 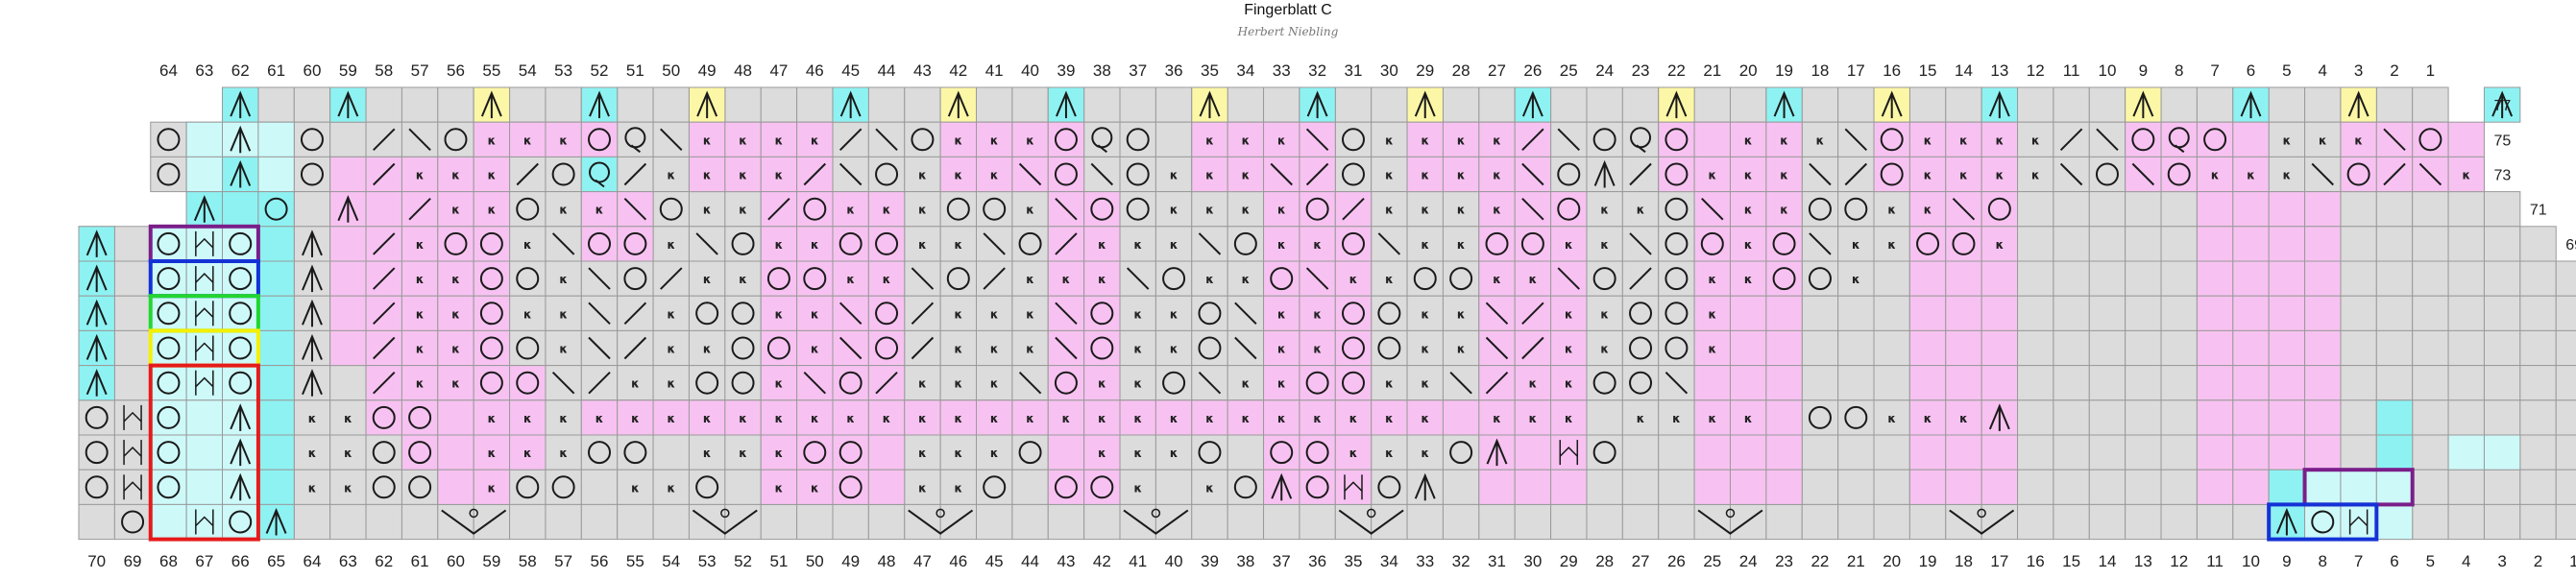 I want to click on top-column-label: 3, so click(x=2358, y=71).